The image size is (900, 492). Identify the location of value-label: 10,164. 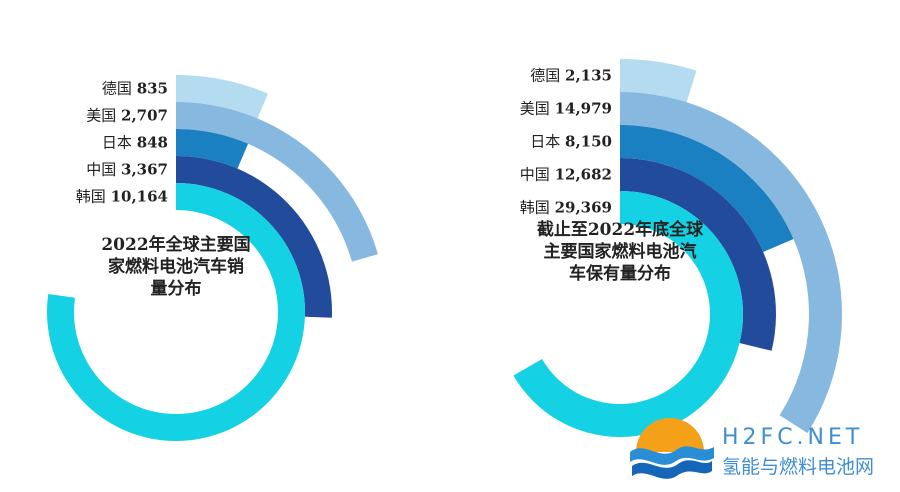
(139, 197).